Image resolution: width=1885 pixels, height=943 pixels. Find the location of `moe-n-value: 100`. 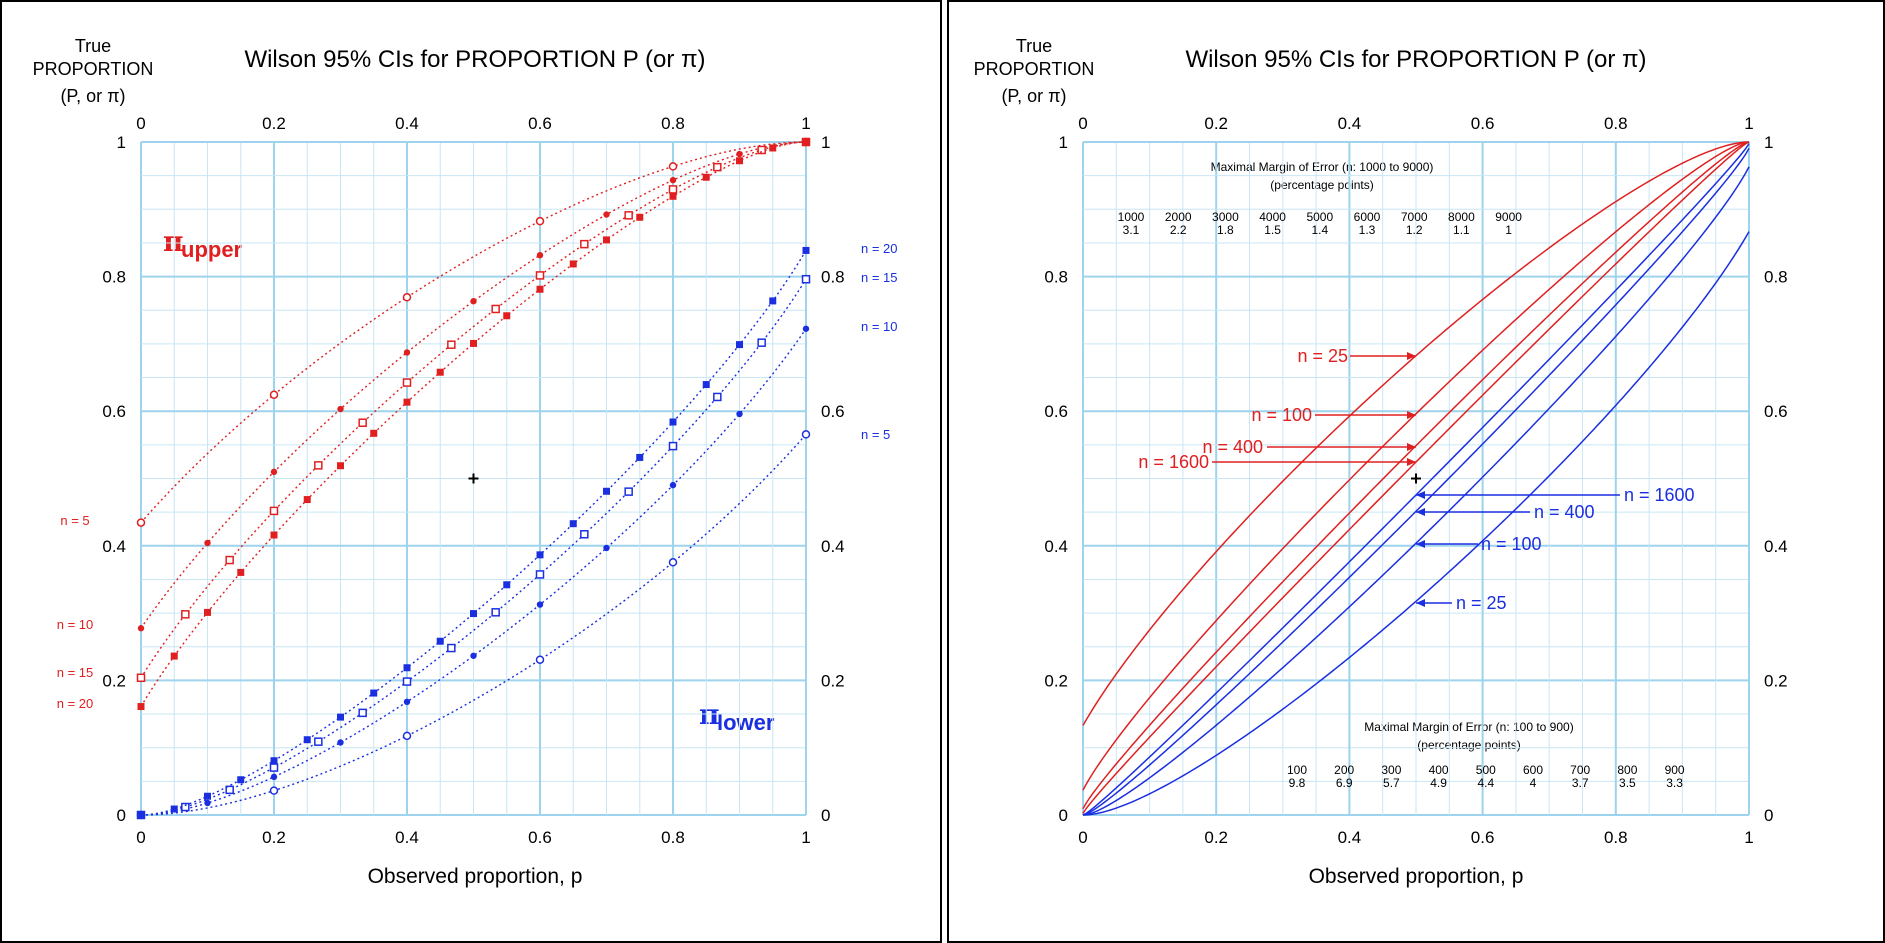

moe-n-value: 100 is located at coordinates (1297, 770).